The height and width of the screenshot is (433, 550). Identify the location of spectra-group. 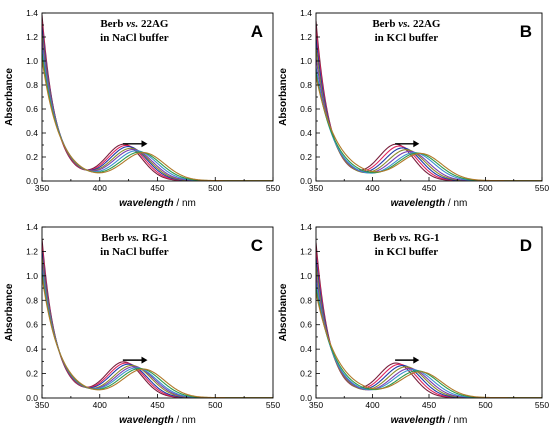
(429, 320).